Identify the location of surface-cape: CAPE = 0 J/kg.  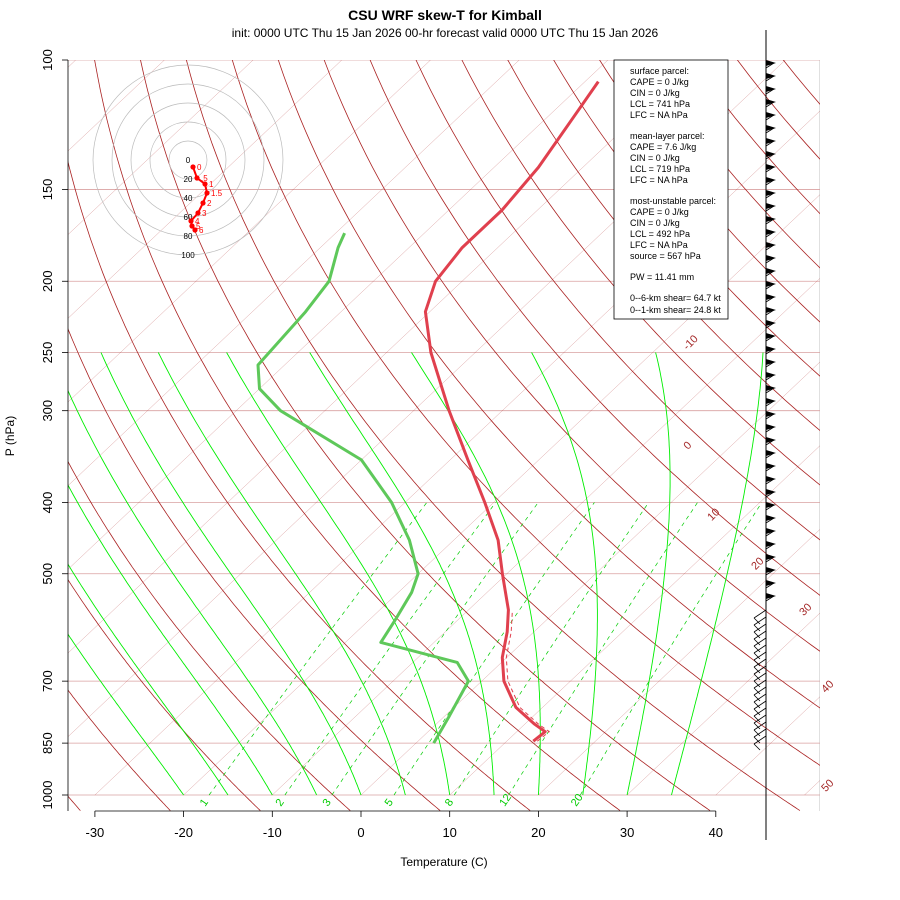
(659, 82).